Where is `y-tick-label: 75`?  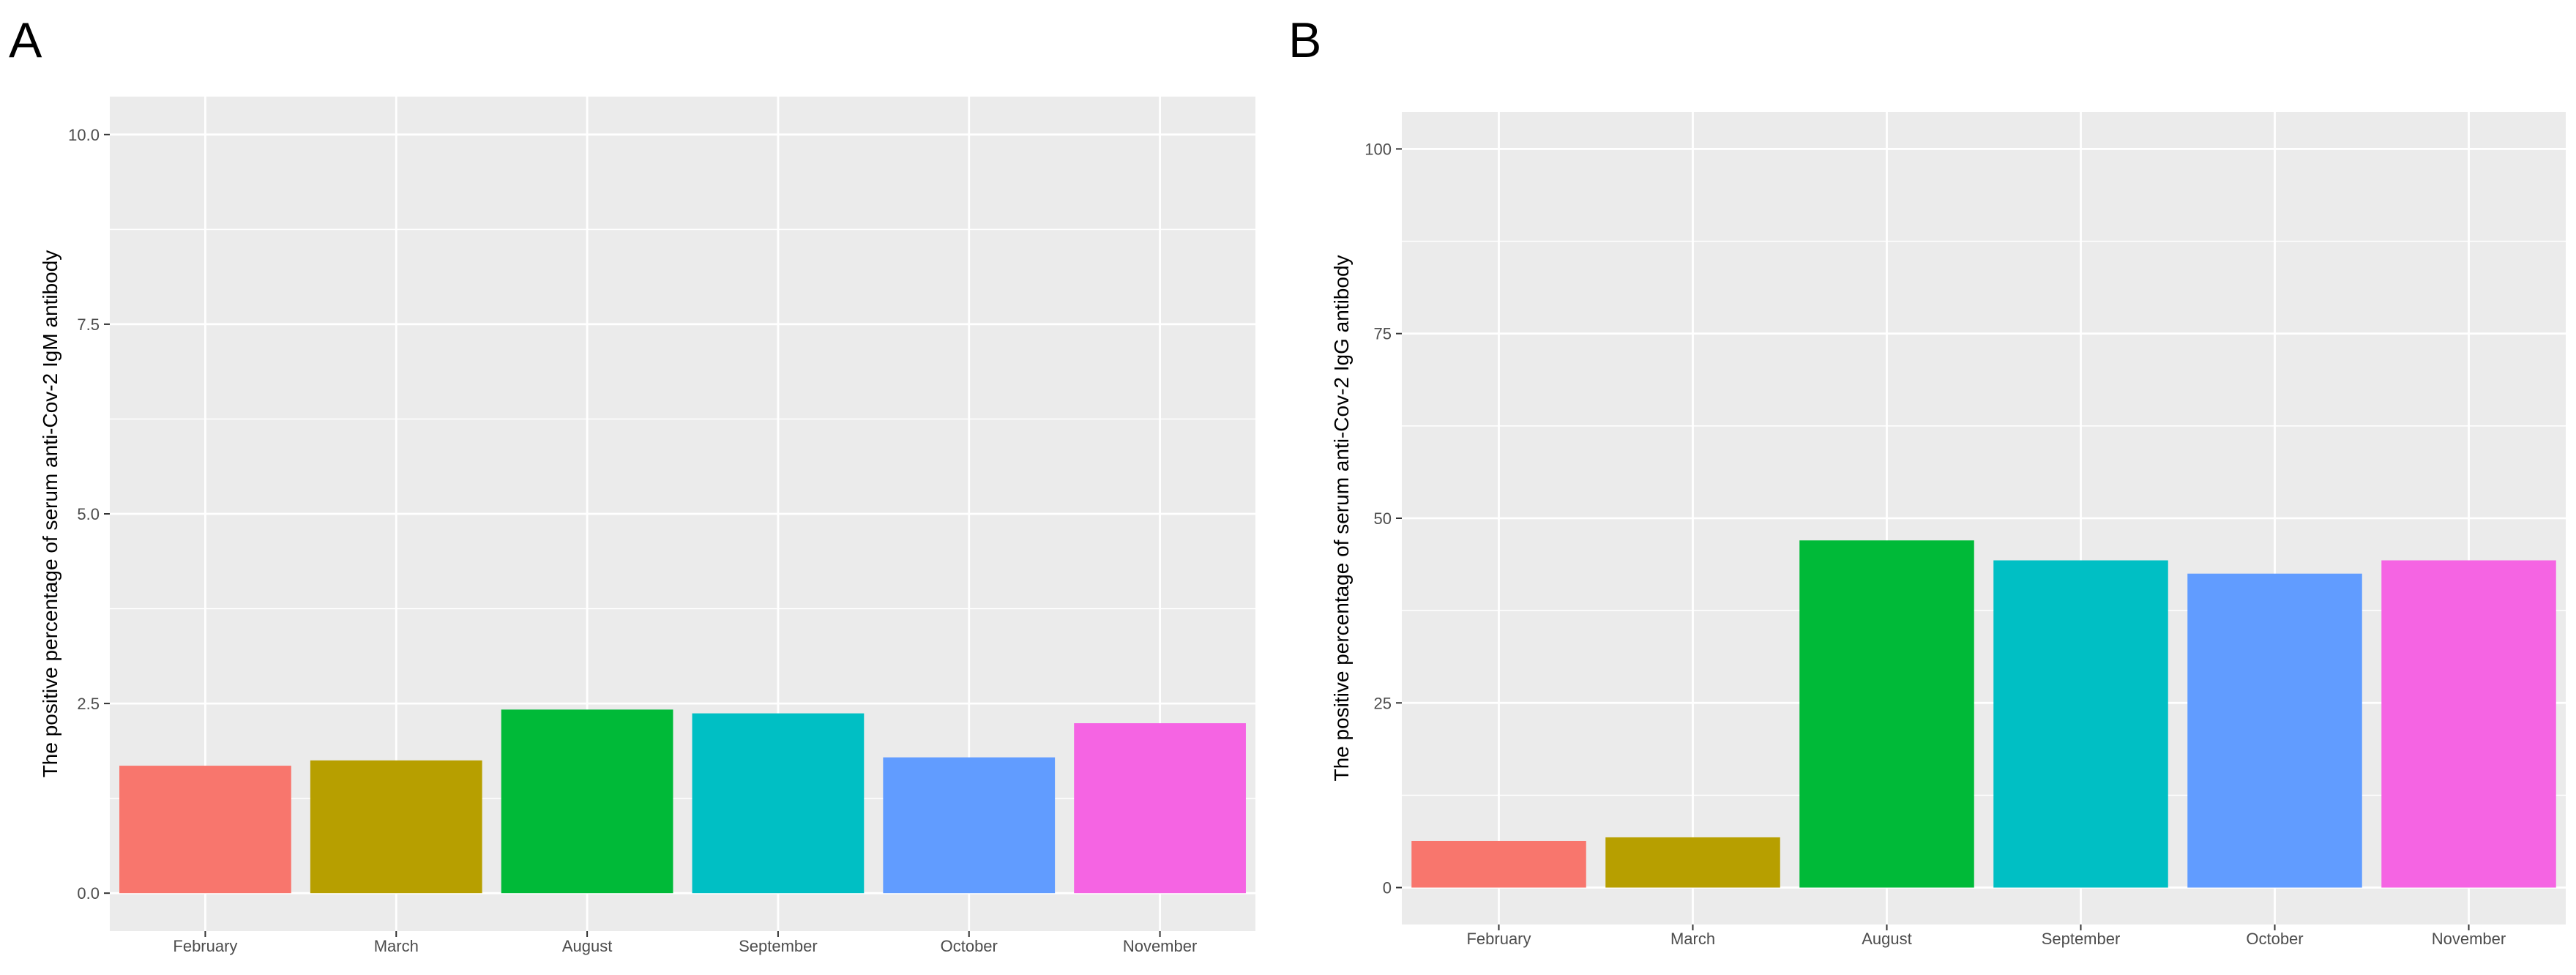
y-tick-label: 75 is located at coordinates (1383, 334).